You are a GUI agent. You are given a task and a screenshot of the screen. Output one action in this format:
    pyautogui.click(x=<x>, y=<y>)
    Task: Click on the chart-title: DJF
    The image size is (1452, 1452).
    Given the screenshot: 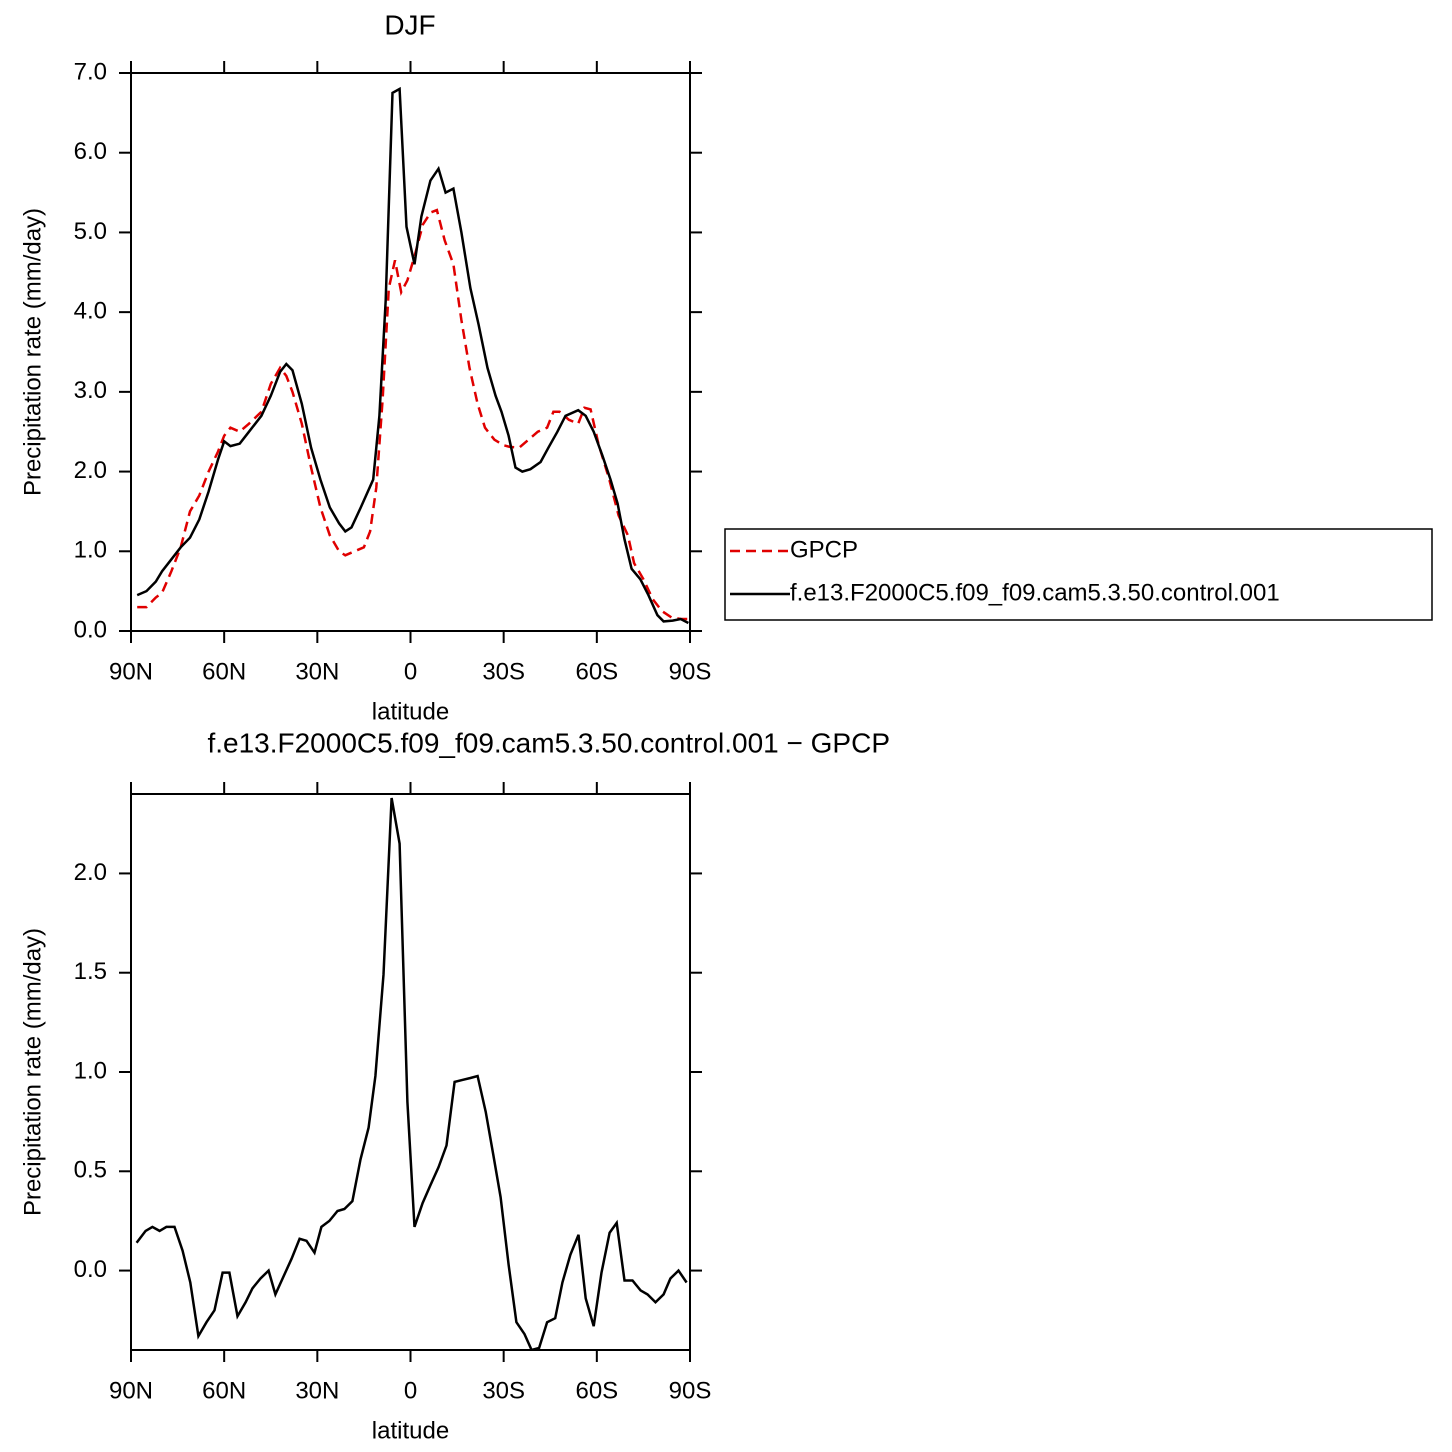 What is the action you would take?
    pyautogui.click(x=409, y=24)
    